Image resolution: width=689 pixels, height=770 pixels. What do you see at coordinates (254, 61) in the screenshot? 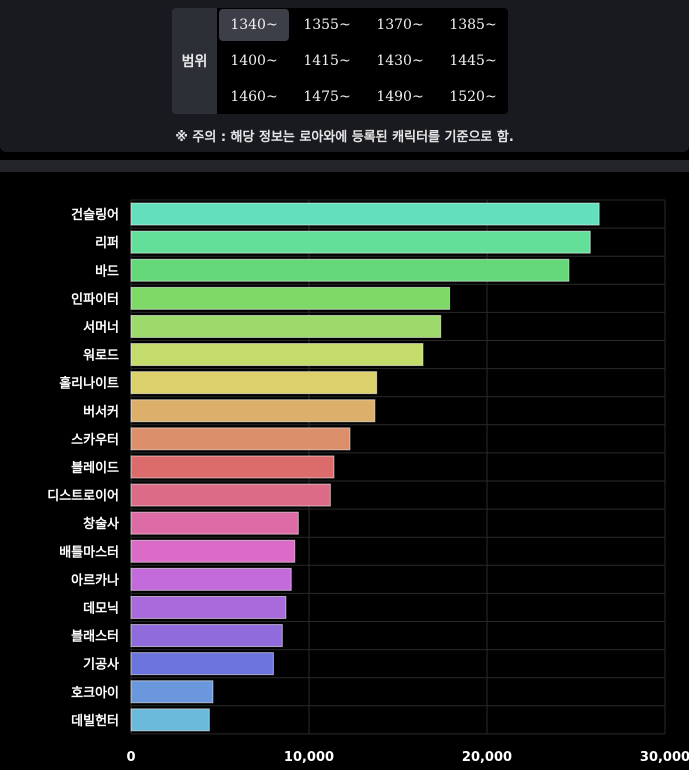
I see `range-option-1400: 1400~` at bounding box center [254, 61].